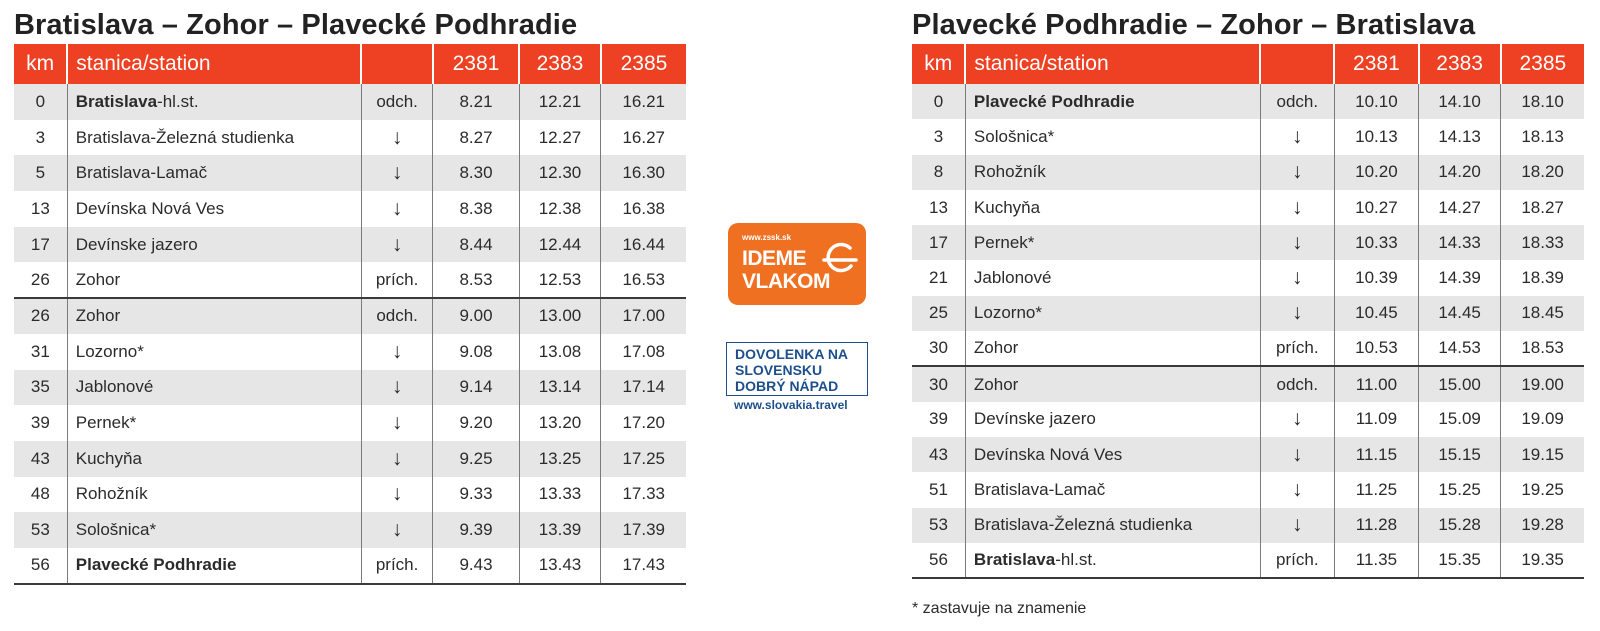 The height and width of the screenshot is (631, 1600). What do you see at coordinates (350, 566) in the screenshot?
I see `table-row: 56 Plavecké Podhradie prích. 9.43 13.43 17.43` at bounding box center [350, 566].